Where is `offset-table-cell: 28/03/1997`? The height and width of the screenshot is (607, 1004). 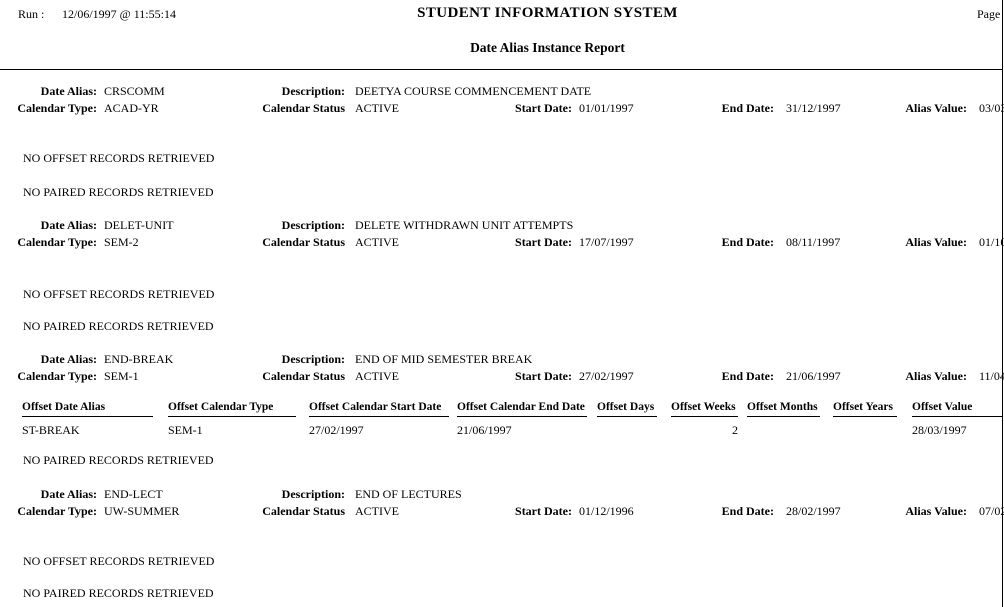 offset-table-cell: 28/03/1997 is located at coordinates (939, 430).